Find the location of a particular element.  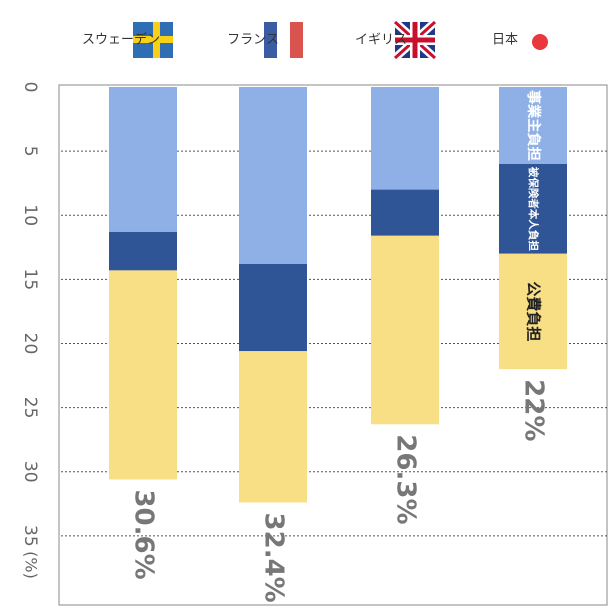

total-label: 22% is located at coordinates (534, 410).